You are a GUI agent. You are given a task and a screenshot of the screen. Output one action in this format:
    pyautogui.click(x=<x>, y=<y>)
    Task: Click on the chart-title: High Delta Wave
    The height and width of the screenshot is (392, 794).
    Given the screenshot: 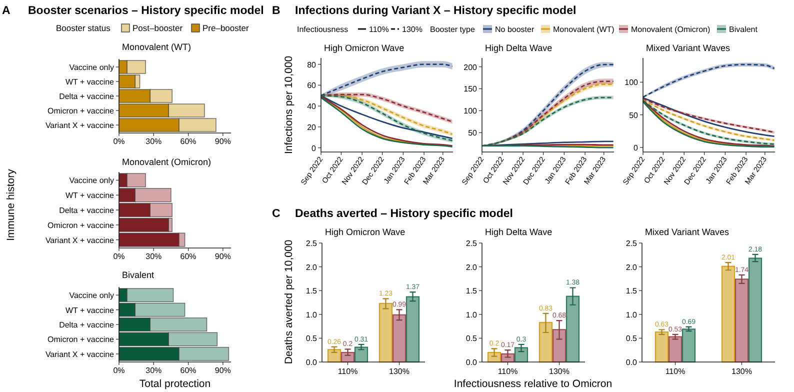 What is the action you would take?
    pyautogui.click(x=518, y=48)
    